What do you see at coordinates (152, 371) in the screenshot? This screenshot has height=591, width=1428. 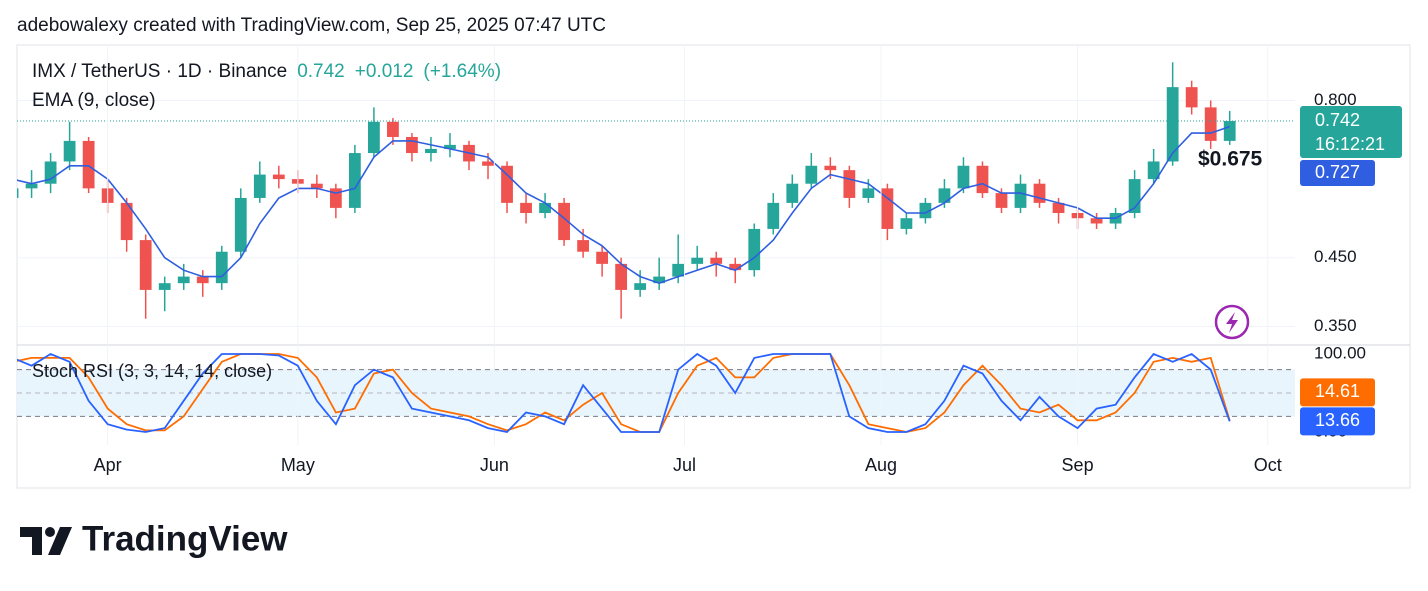 I see `pane-title: Stoch RSI (3, 3, 14, 14, close)` at bounding box center [152, 371].